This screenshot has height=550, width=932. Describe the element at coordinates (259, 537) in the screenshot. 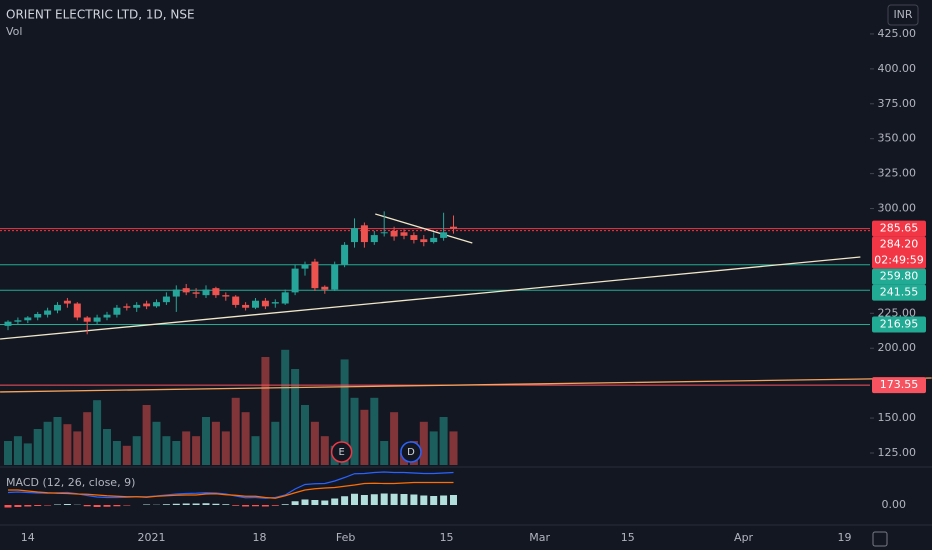

I see `x-tick-label: 18` at that location.